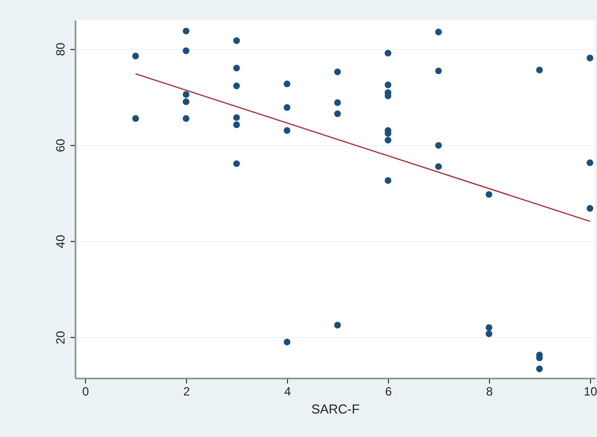 This screenshot has width=597, height=437. I want to click on x-tick-label: 10, so click(590, 391).